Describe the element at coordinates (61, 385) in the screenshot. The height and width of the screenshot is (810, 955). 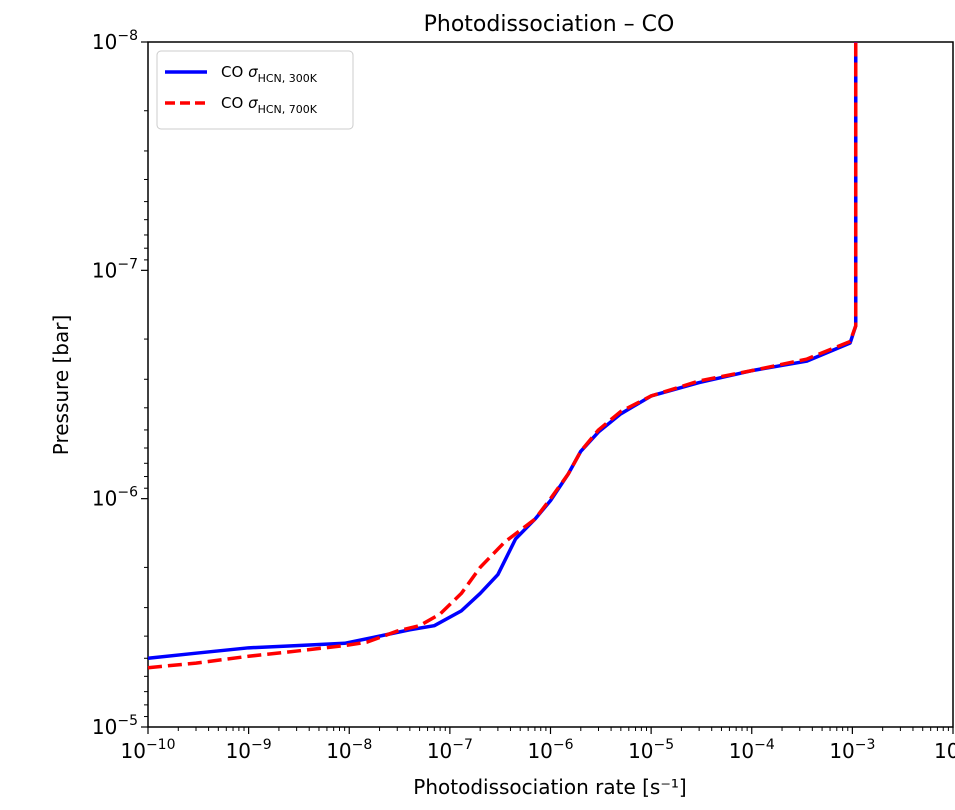
I see `y-axis-label: Pressure [bar]` at that location.